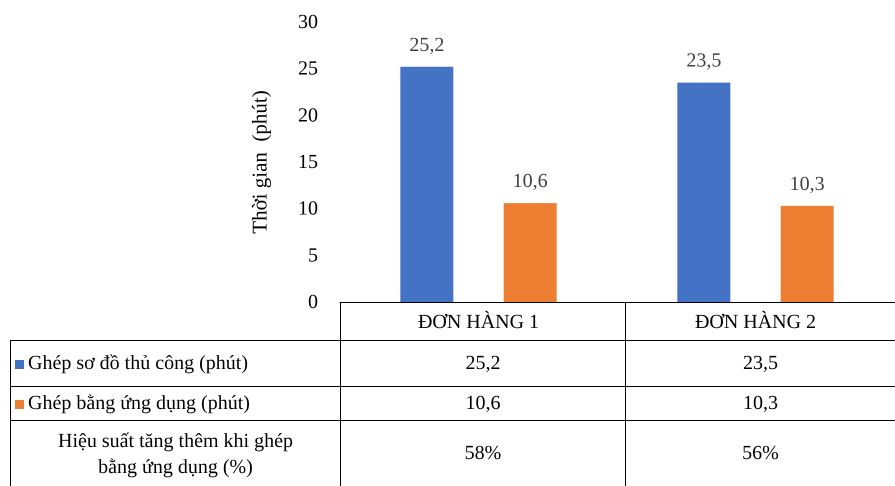 The width and height of the screenshot is (895, 486). What do you see at coordinates (483, 453) in the screenshot?
I see `text: 58%` at bounding box center [483, 453].